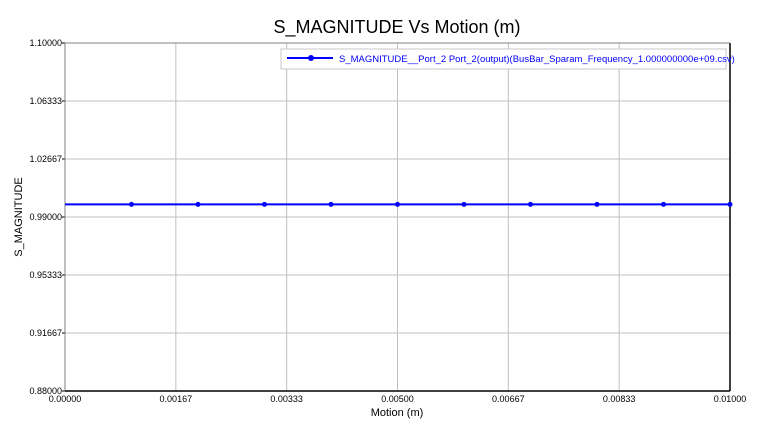 The height and width of the screenshot is (441, 770). Describe the element at coordinates (619, 399) in the screenshot. I see `x-tick-label: 0.00833` at that location.